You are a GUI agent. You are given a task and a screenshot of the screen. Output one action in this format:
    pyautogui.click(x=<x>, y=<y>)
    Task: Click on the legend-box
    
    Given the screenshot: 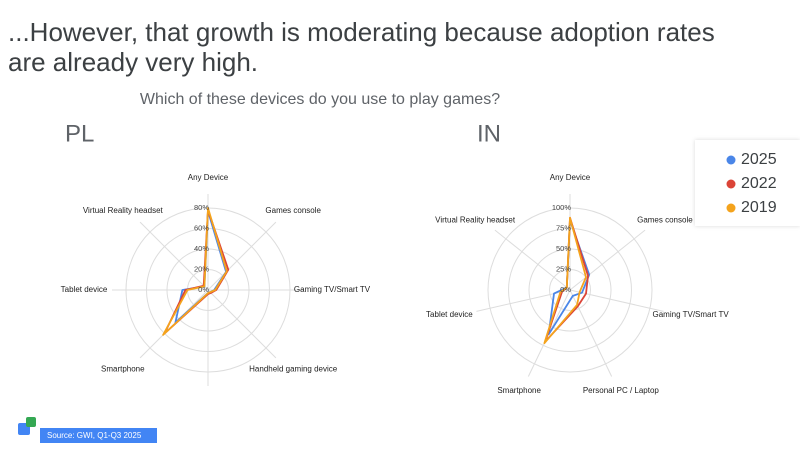 What is the action you would take?
    pyautogui.click(x=747, y=183)
    